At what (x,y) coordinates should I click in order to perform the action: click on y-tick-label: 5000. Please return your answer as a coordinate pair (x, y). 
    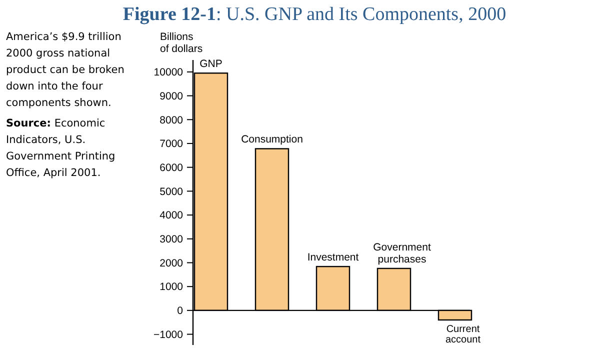
    Looking at the image, I should click on (172, 192).